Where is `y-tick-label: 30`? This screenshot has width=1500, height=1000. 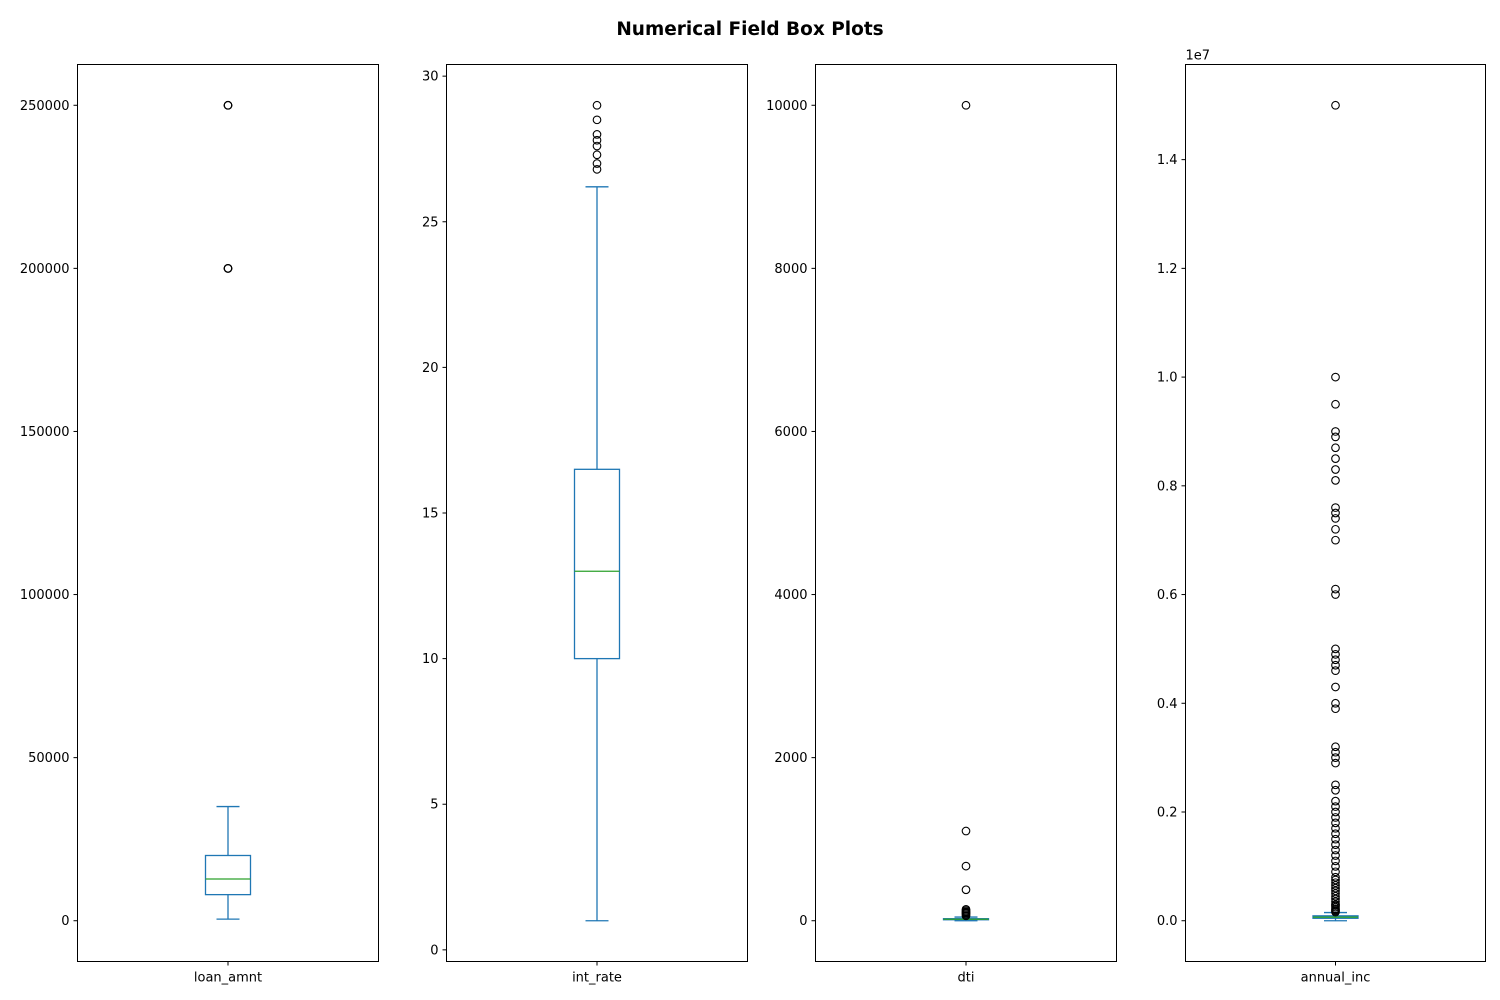
y-tick-label: 30 is located at coordinates (430, 77).